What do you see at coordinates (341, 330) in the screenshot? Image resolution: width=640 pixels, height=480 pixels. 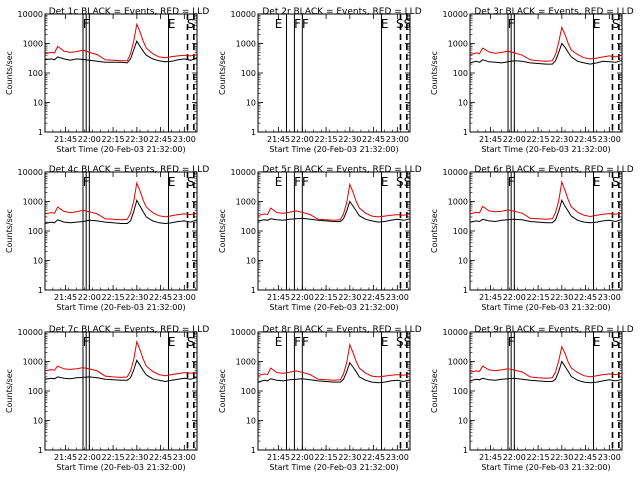 I see `panel-title: Det 8r BLACK = Events, RED = LLD` at bounding box center [341, 330].